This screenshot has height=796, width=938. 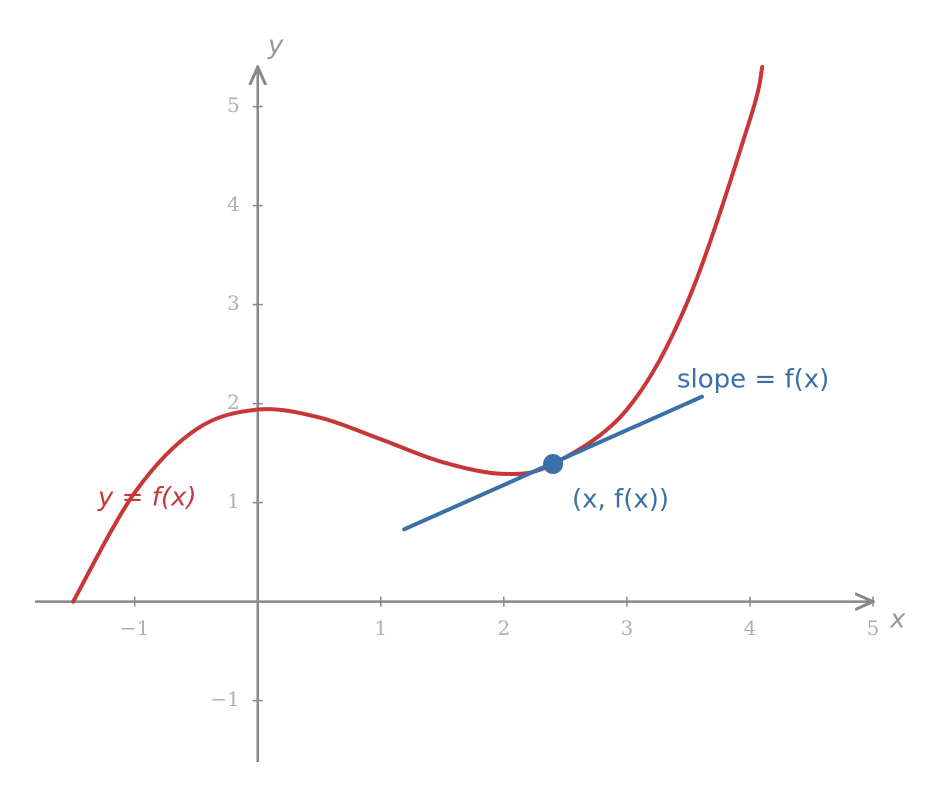 What do you see at coordinates (750, 628) in the screenshot?
I see `x-tick-label: 4` at bounding box center [750, 628].